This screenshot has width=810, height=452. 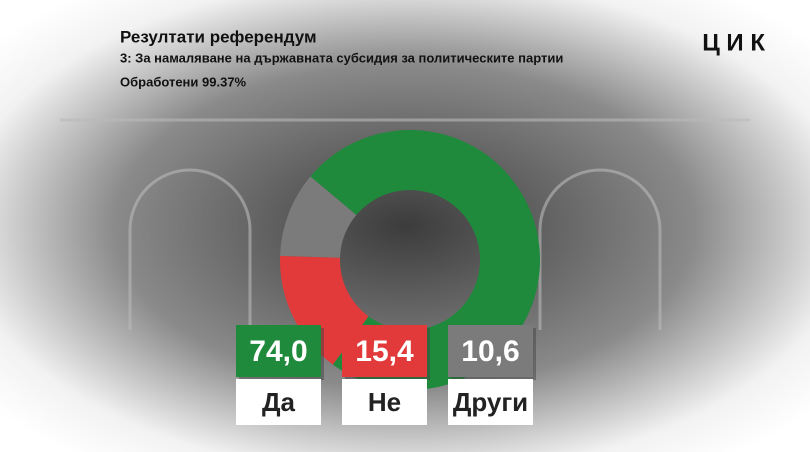 I want to click on value-label: 10,6, so click(x=490, y=351).